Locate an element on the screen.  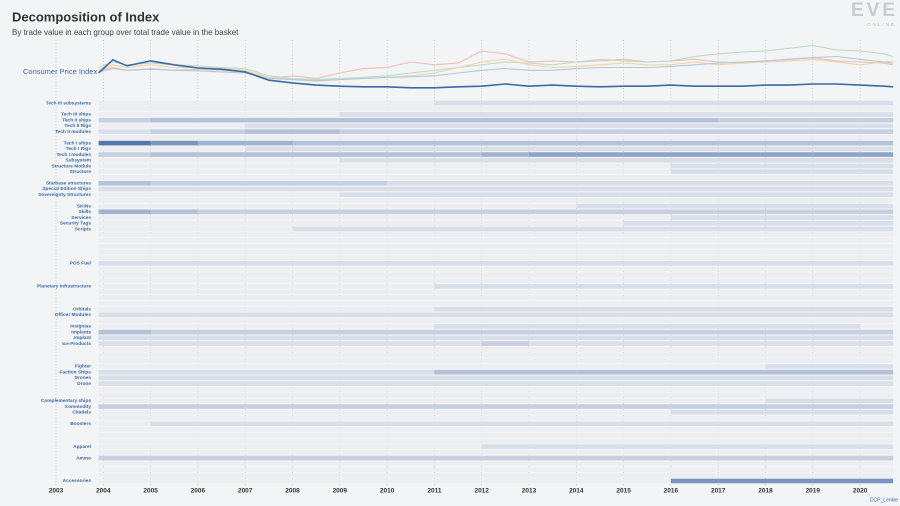
row-label: Tech I Rigs is located at coordinates (79, 149).